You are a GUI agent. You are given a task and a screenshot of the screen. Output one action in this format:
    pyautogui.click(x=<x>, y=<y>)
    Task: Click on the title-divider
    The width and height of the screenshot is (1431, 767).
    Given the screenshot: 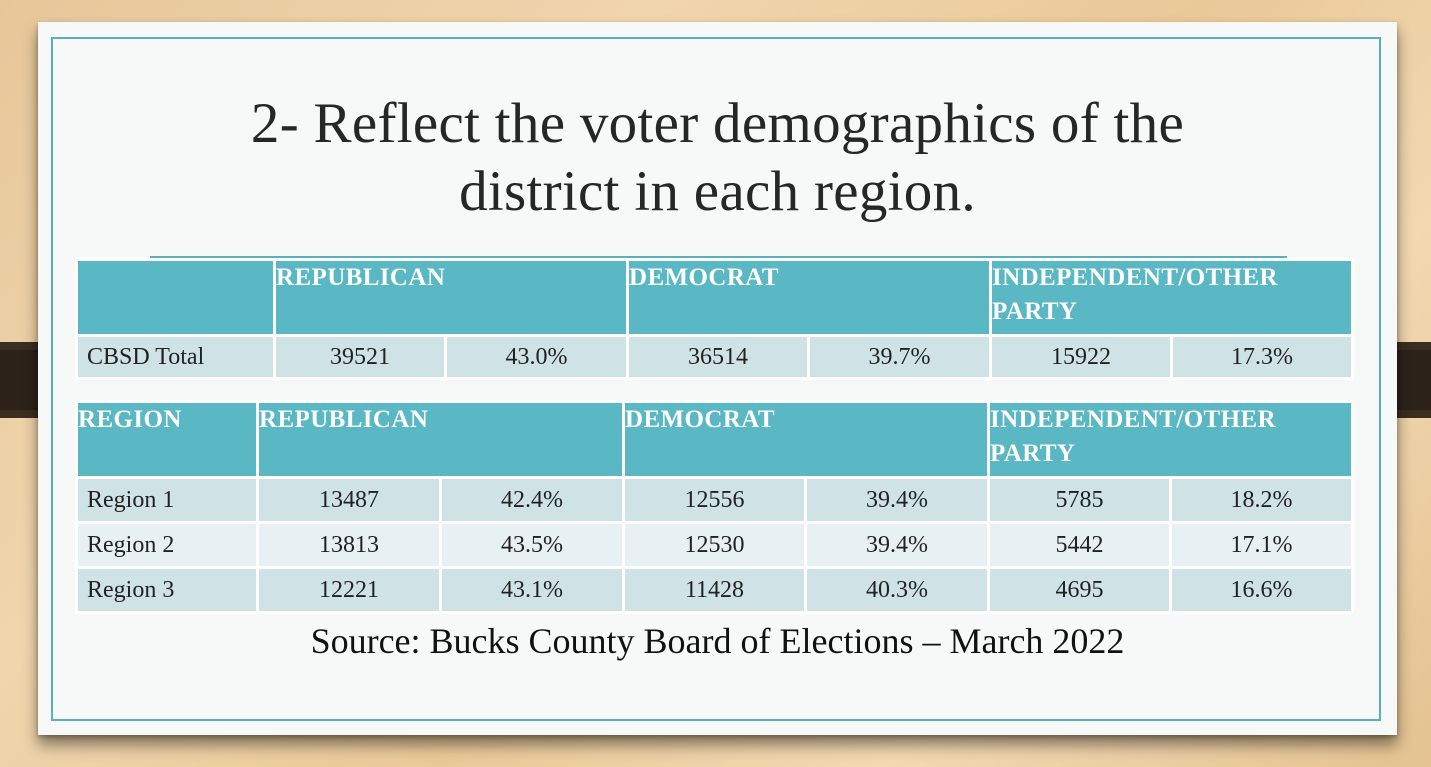 What is the action you would take?
    pyautogui.click(x=718, y=257)
    